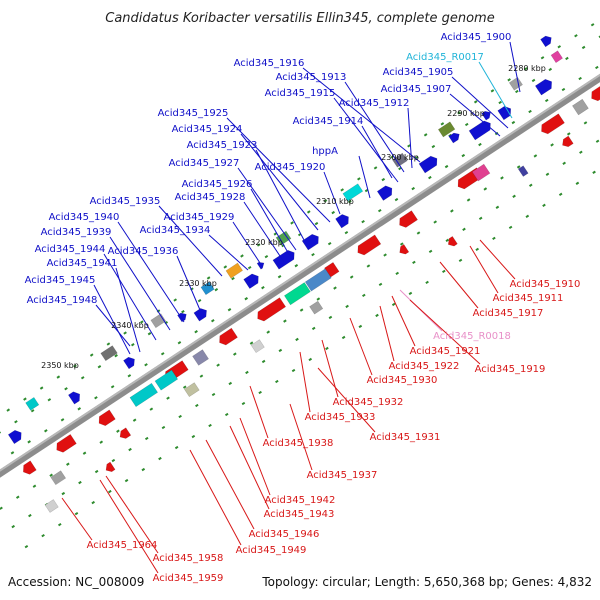 The height and width of the screenshot is (600, 600). Describe the element at coordinates (199, 217) in the screenshot. I see `top-gene-label: Acid345_1929` at that location.